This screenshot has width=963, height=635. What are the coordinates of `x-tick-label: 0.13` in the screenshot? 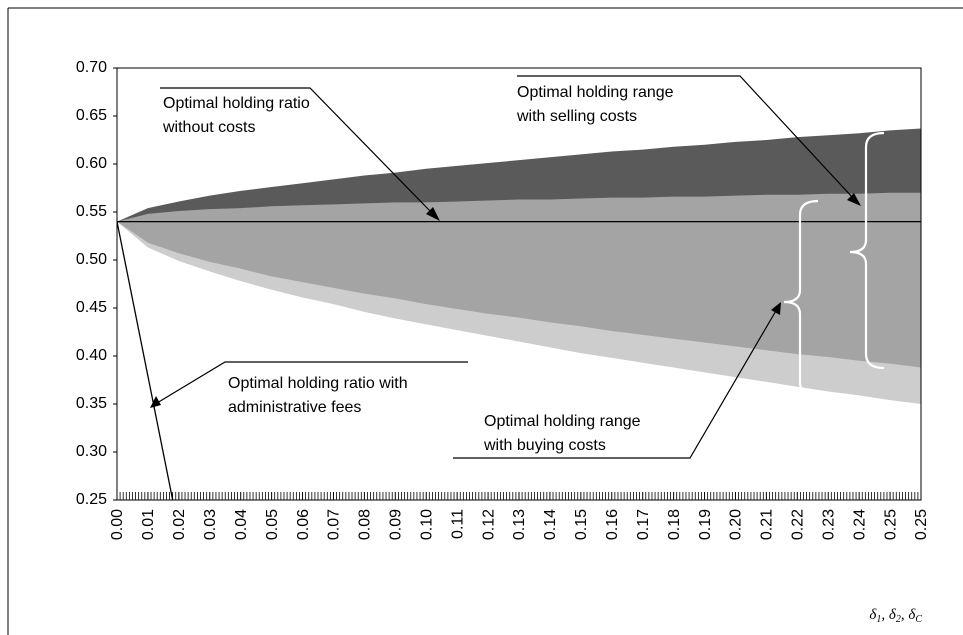 It's located at (519, 524).